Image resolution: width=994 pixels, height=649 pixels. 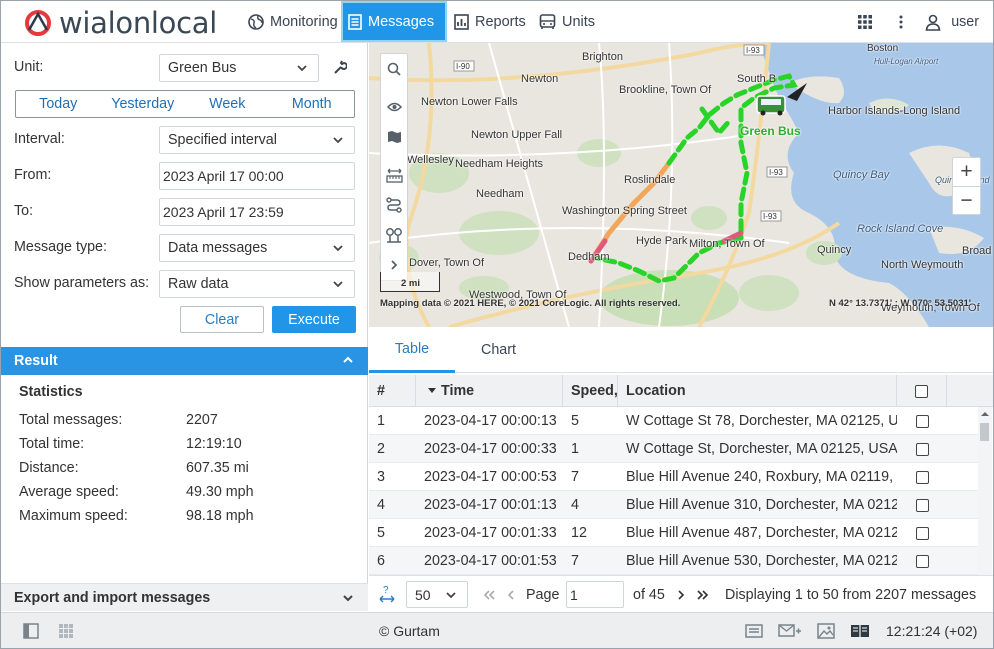 What do you see at coordinates (595, 594) in the screenshot?
I see `page-number-input: 1` at bounding box center [595, 594].